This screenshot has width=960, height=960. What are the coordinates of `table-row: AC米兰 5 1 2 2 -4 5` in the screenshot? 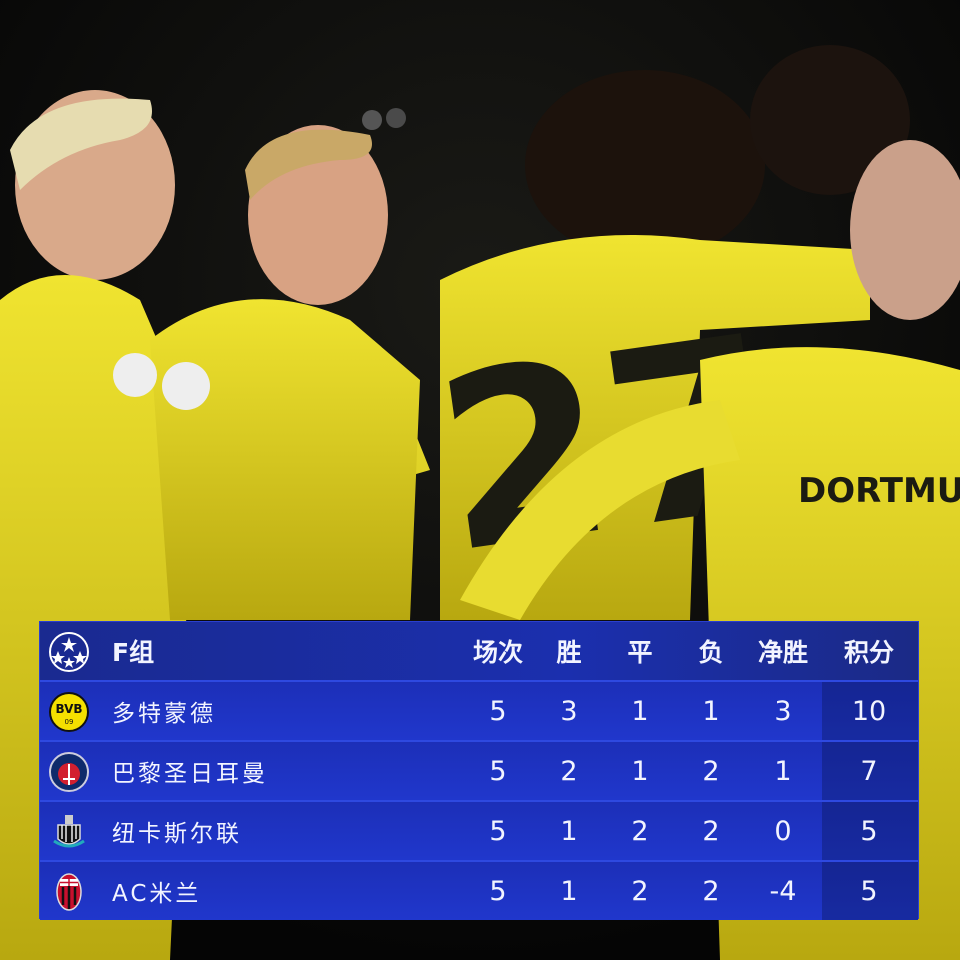 It's located at (479, 890).